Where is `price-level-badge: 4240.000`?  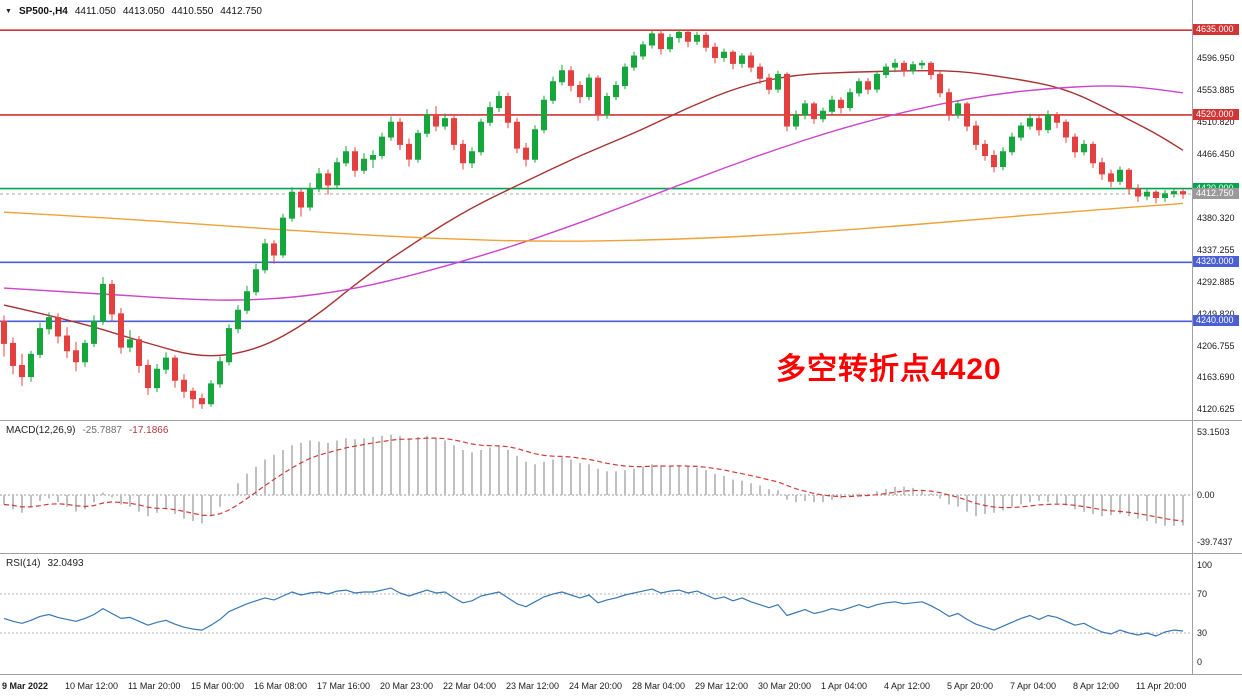
price-level-badge: 4240.000 is located at coordinates (1216, 321).